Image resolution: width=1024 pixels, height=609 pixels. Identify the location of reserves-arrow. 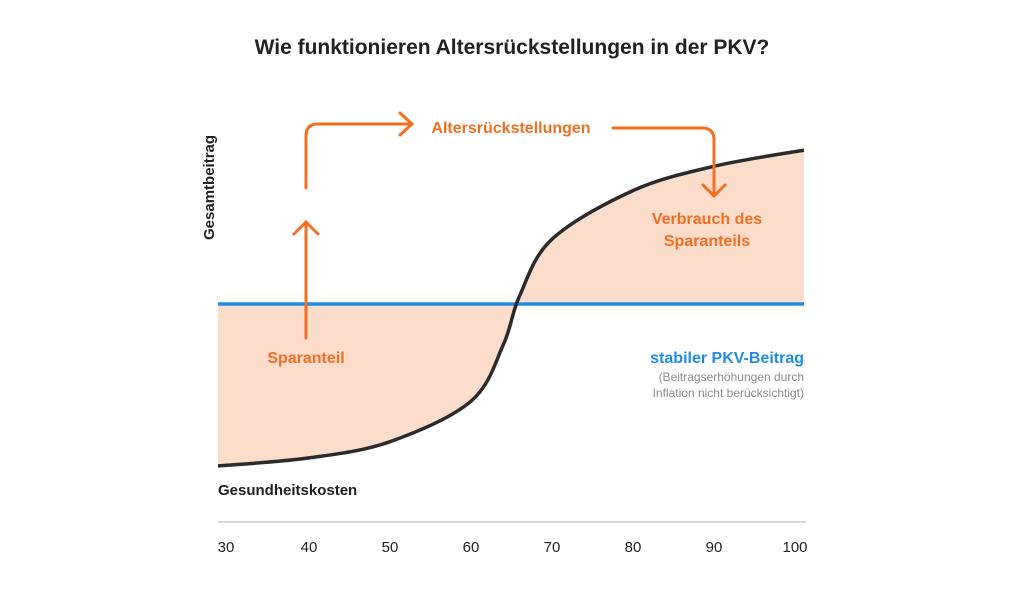
(359, 156).